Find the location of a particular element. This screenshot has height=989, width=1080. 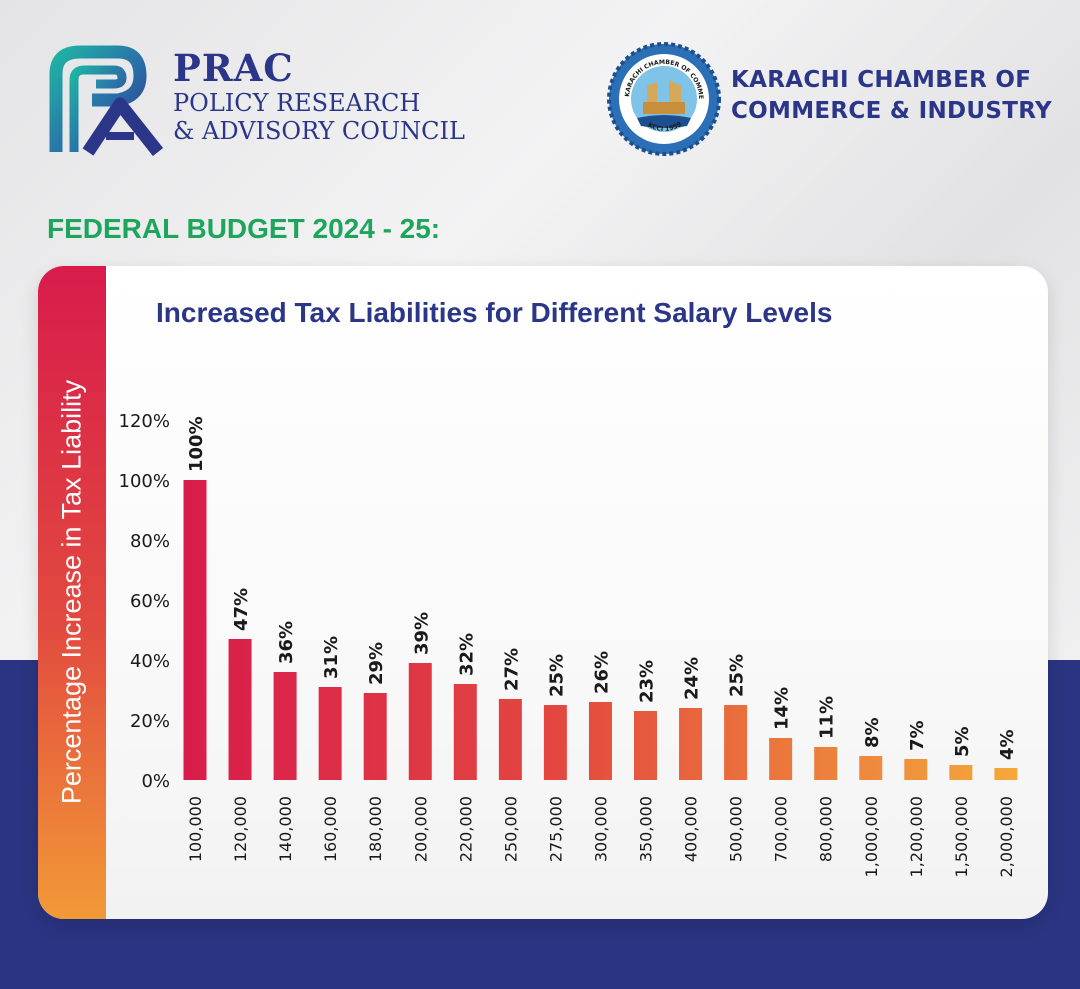

x-category-label: 200,000 is located at coordinates (420, 829).